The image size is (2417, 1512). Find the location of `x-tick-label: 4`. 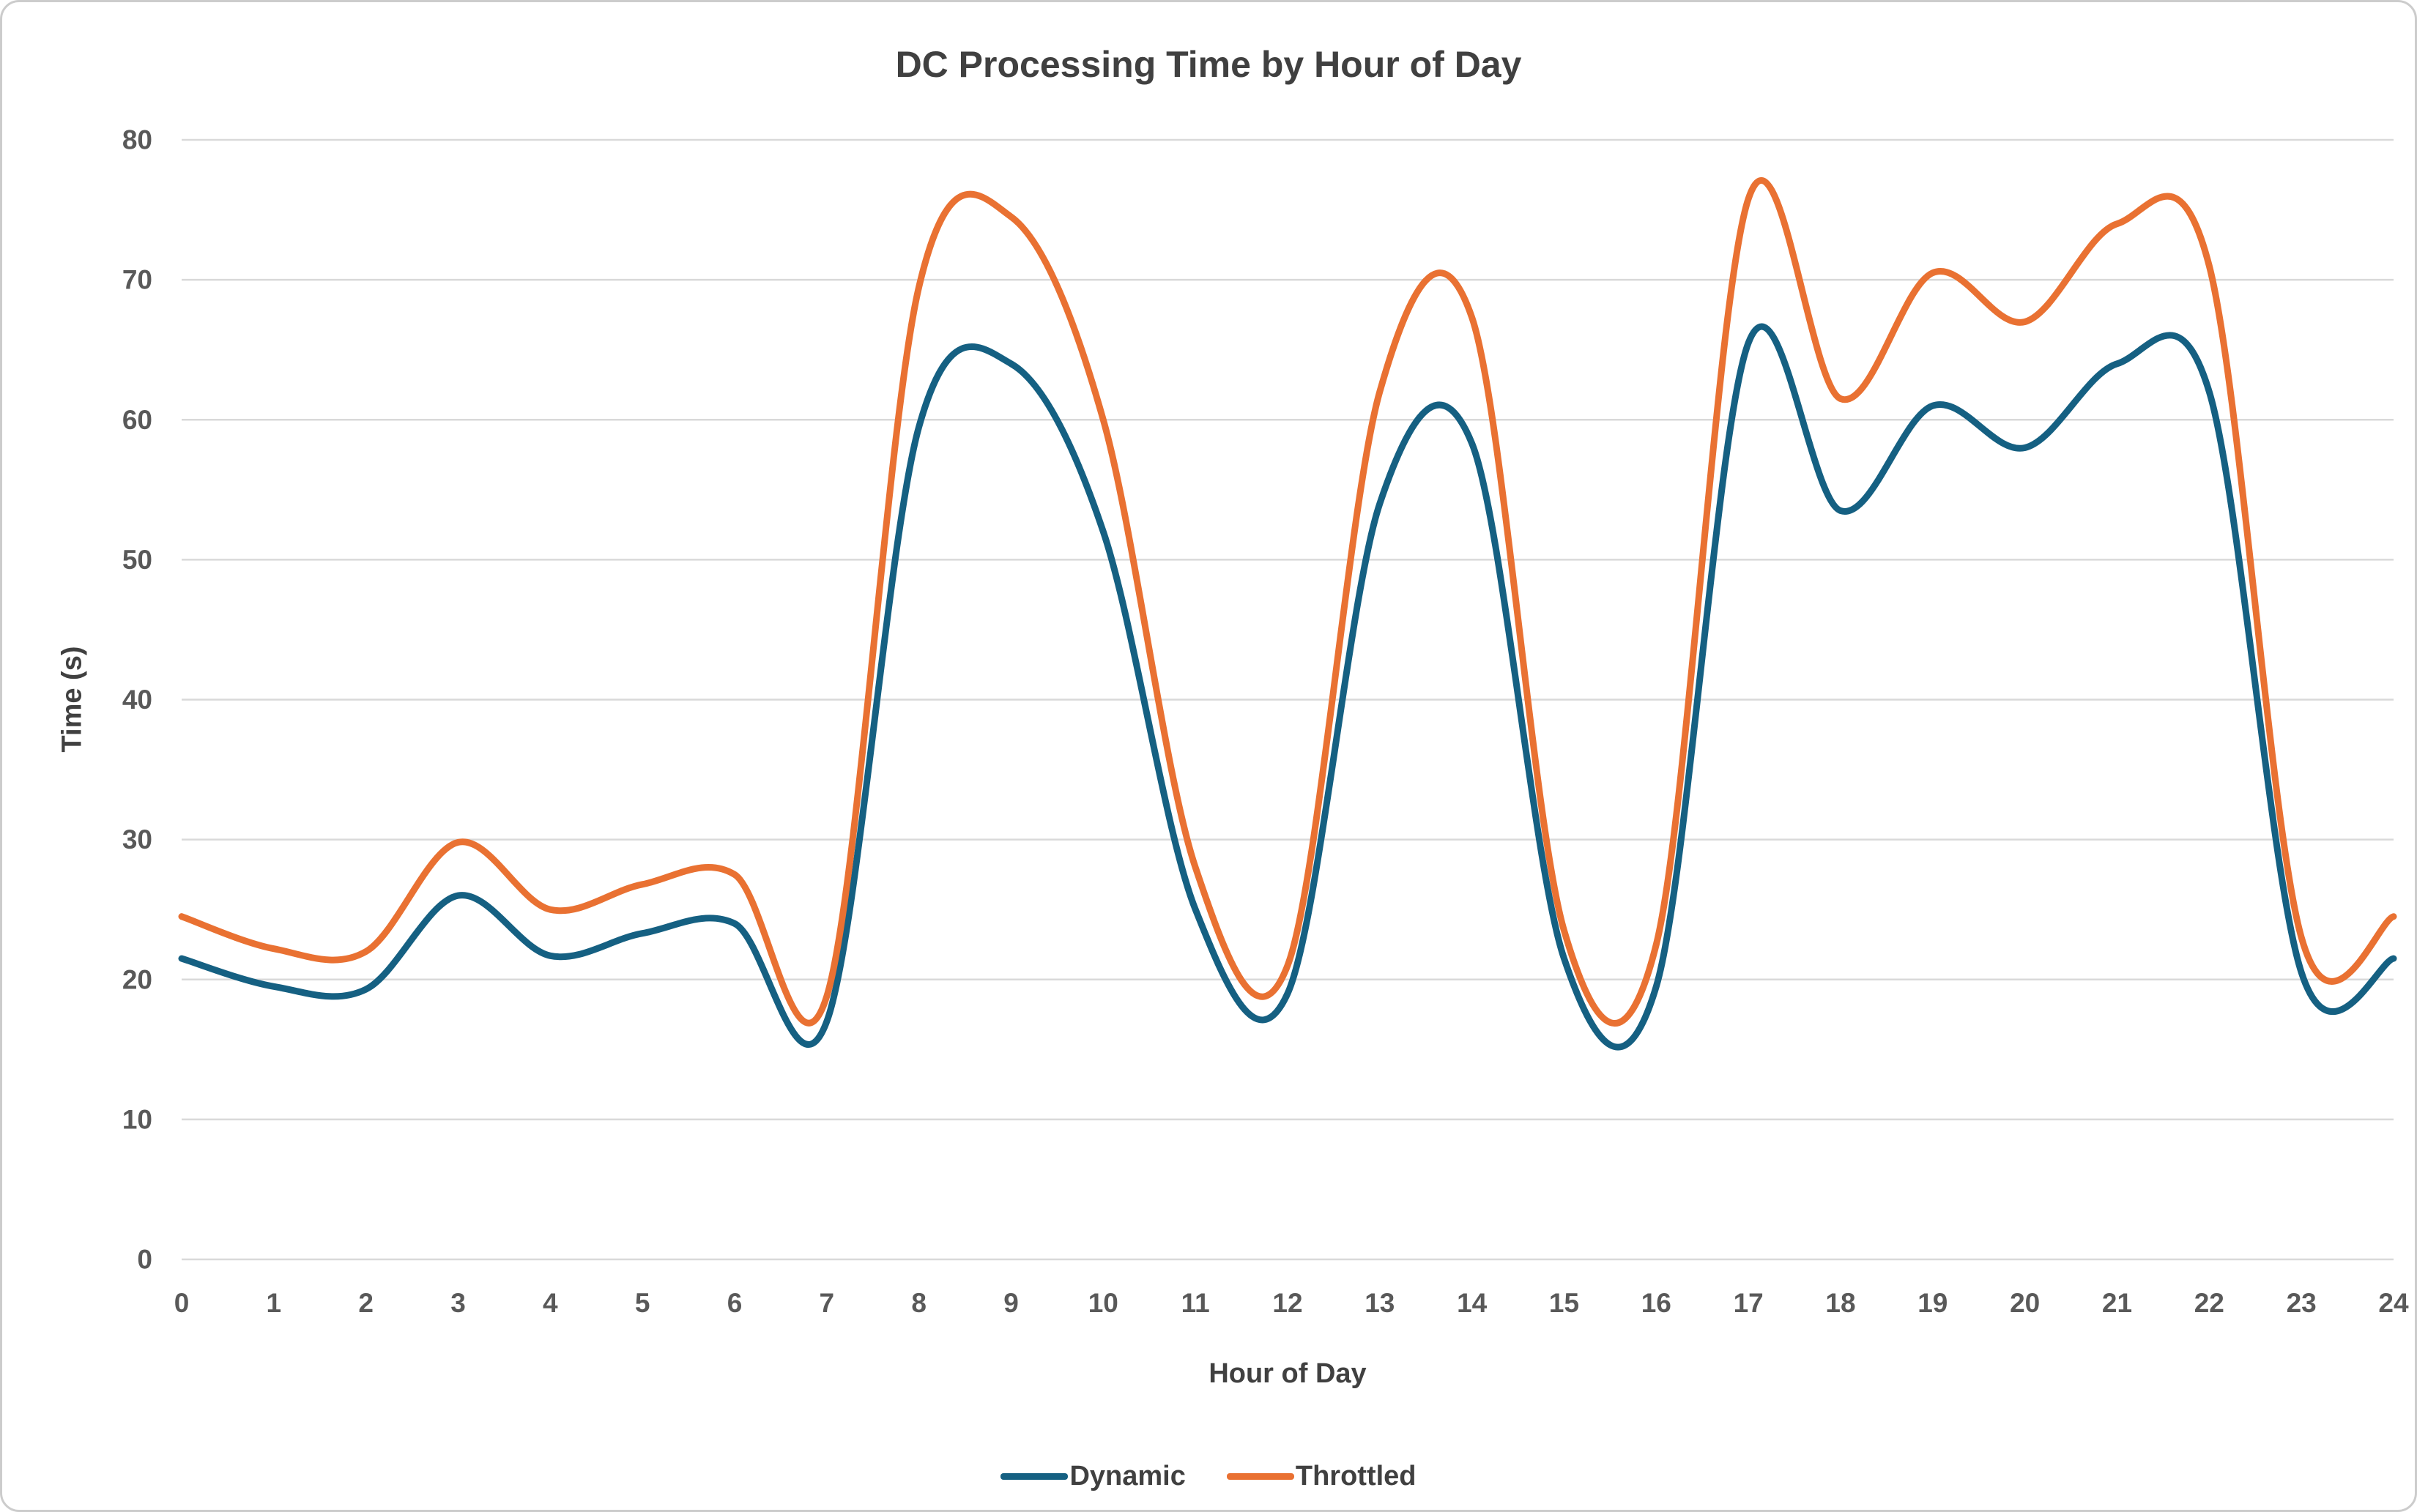

x-tick-label: 4 is located at coordinates (550, 1303).